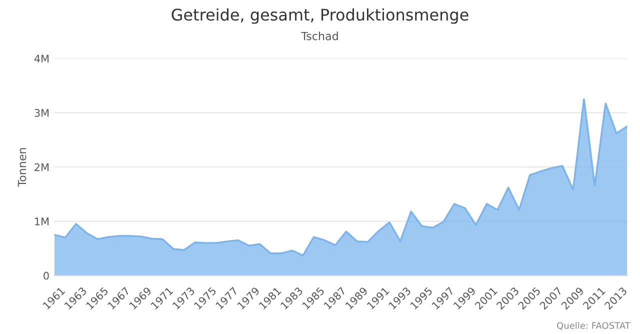 Image resolution: width=640 pixels, height=334 pixels. Describe the element at coordinates (41, 112) in the screenshot. I see `y-tick-label: 3M` at that location.